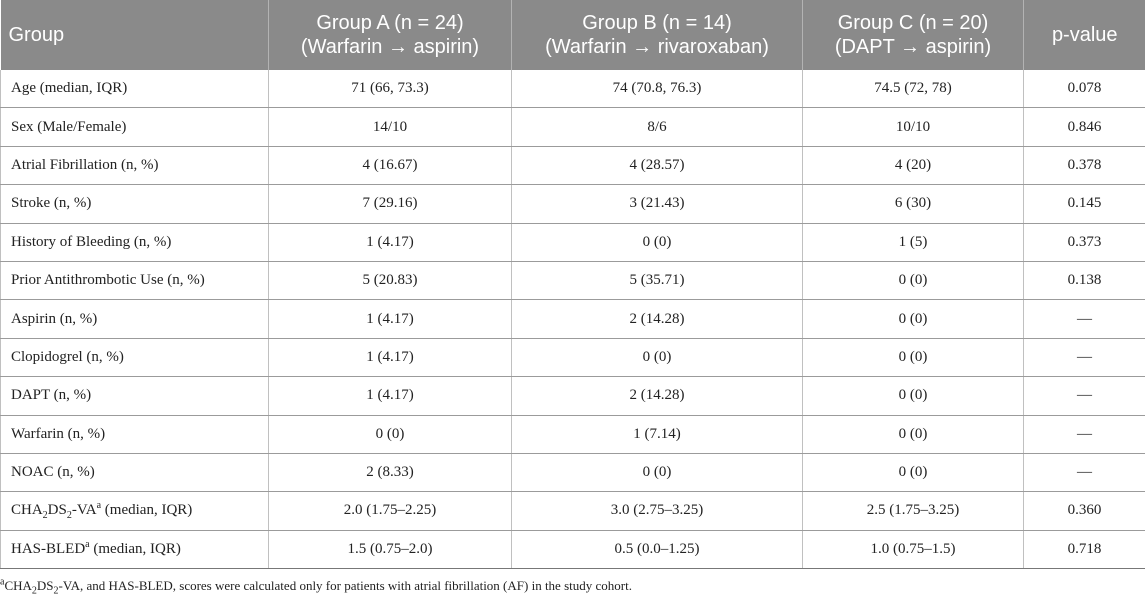 This screenshot has height=597, width=1145. Describe the element at coordinates (135, 357) in the screenshot. I see `row-label: Clopidogrel (n, %)` at that location.